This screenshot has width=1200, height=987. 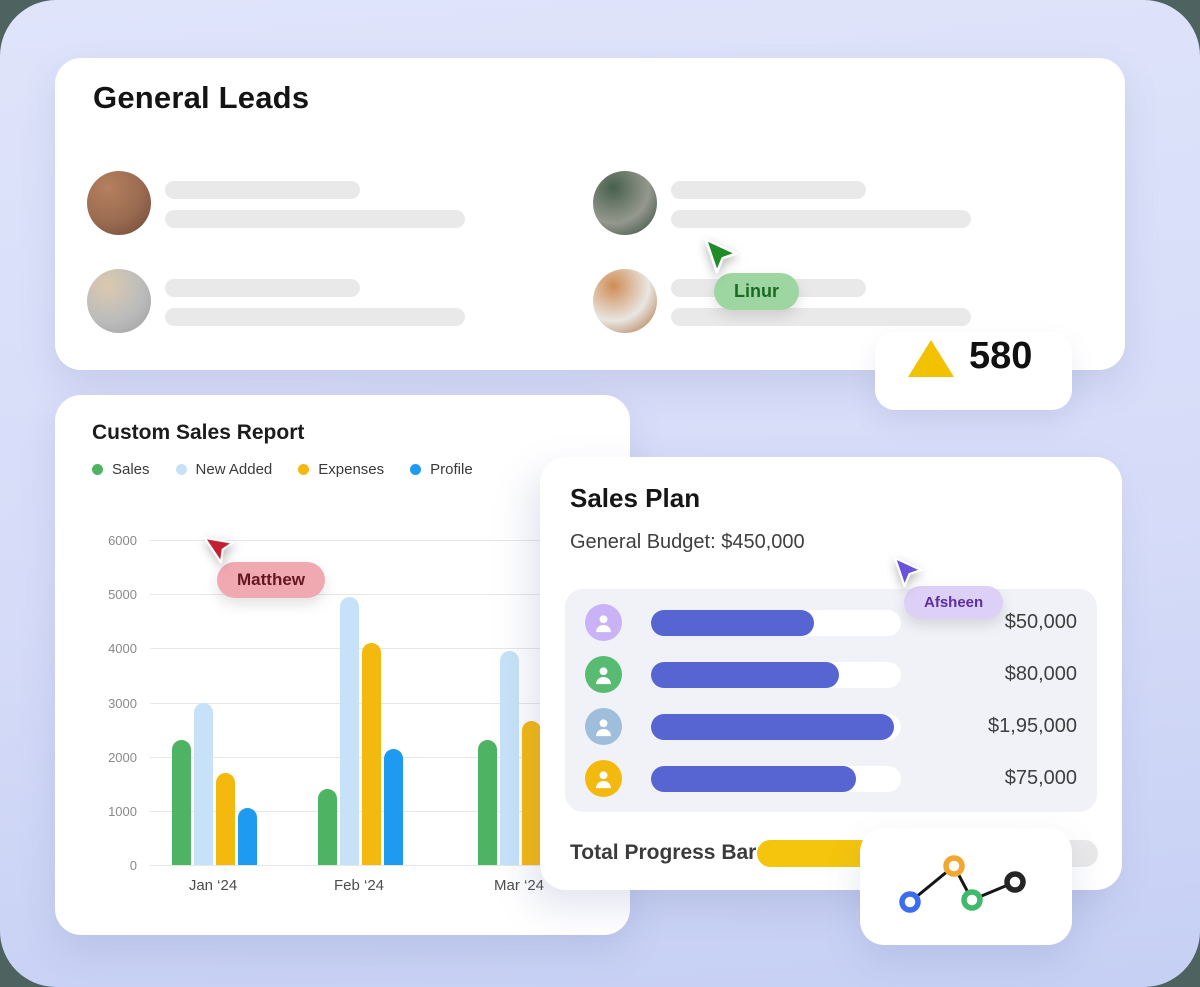 I want to click on general-leads-title: General Leads, so click(x=201, y=97).